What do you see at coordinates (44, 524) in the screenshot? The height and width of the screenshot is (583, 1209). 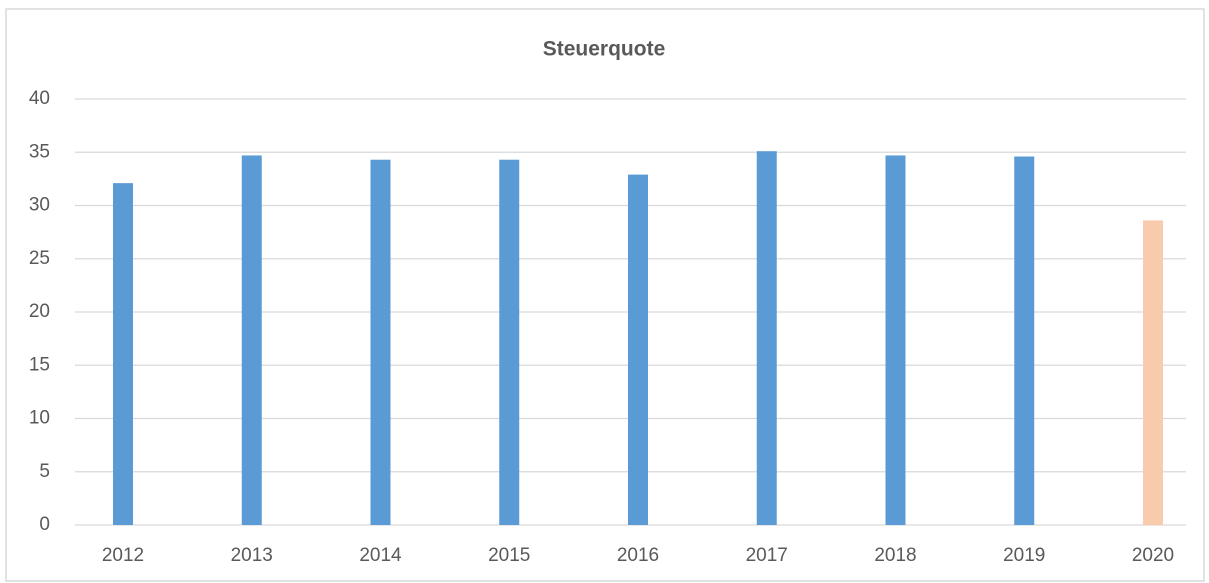 I see `y-tick-label: 0` at bounding box center [44, 524].